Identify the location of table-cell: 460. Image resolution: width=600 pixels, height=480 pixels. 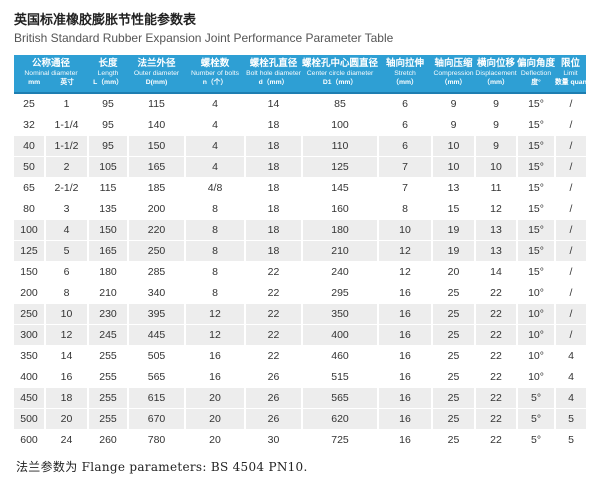
(341, 356).